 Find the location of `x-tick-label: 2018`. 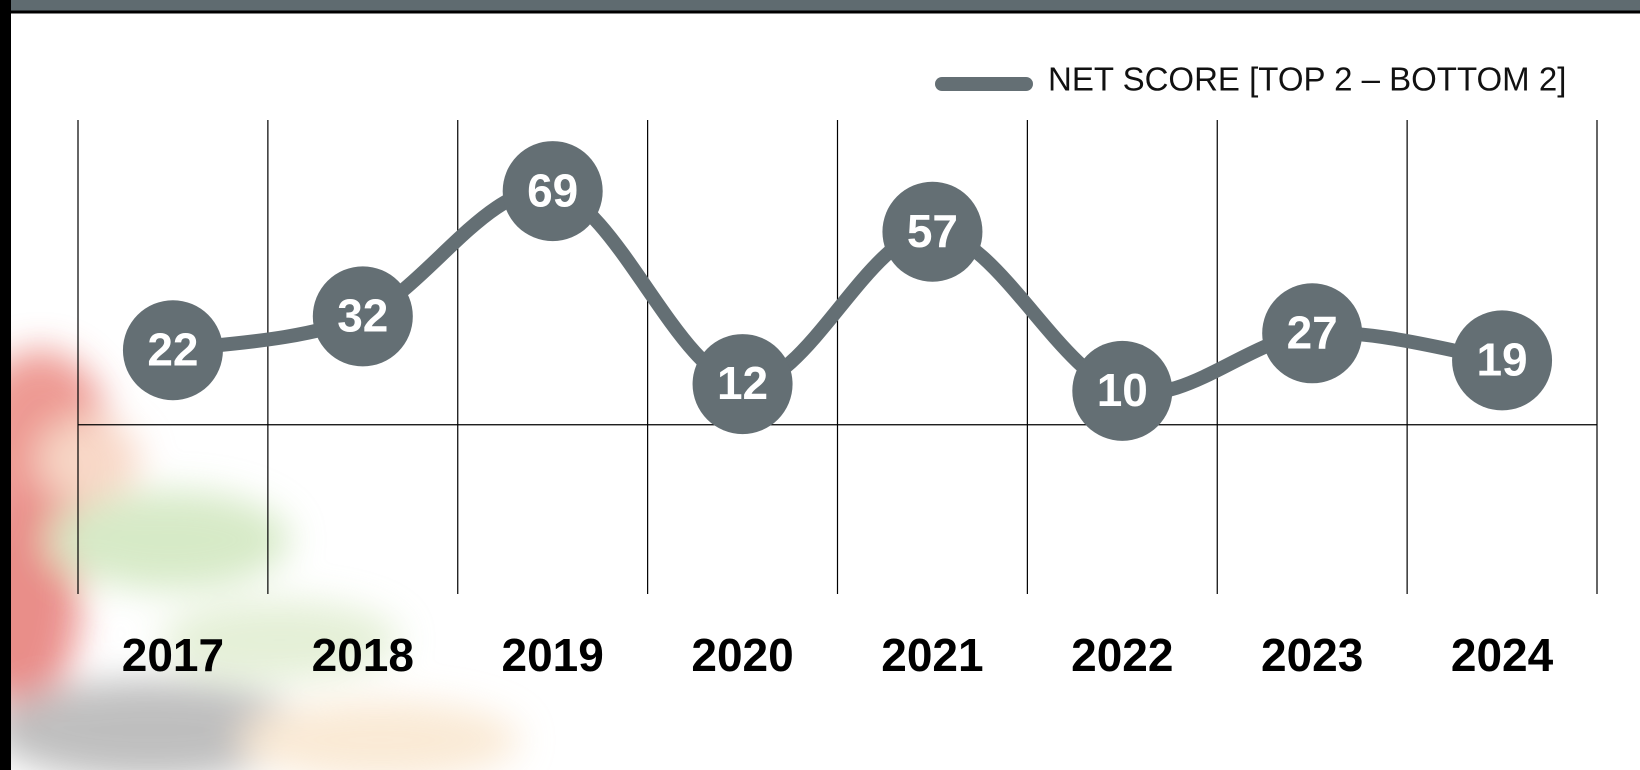

x-tick-label: 2018 is located at coordinates (363, 655).